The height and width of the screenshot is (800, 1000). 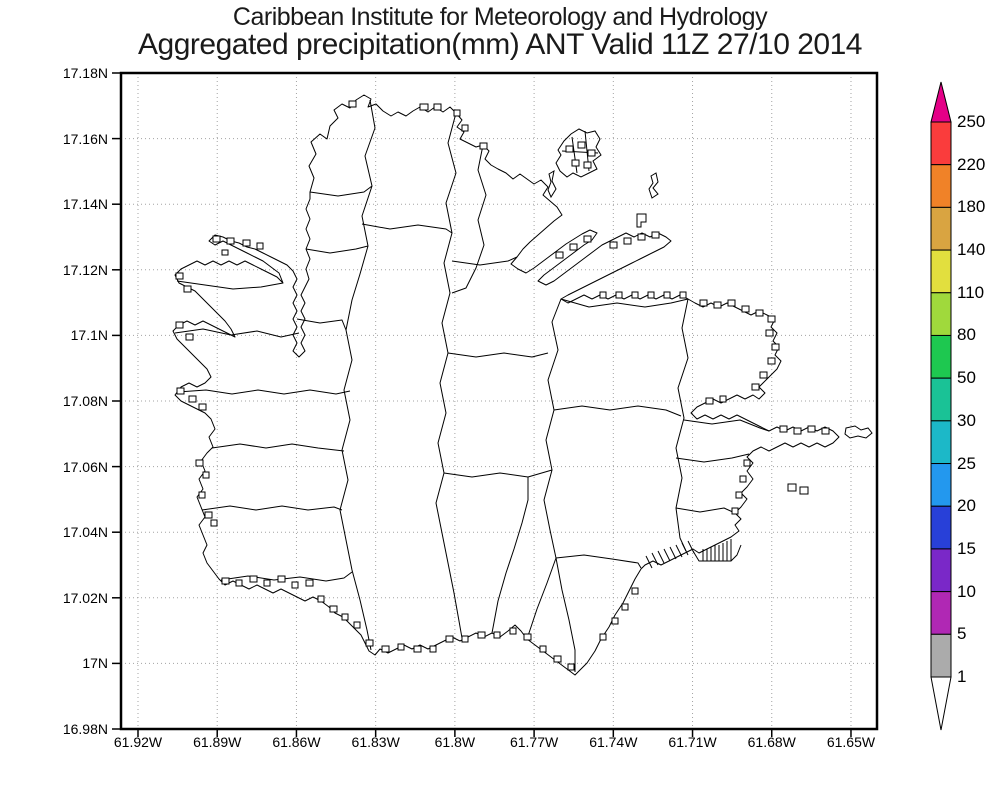 I want to click on y-axis-label: 17.06N, so click(x=85, y=466).